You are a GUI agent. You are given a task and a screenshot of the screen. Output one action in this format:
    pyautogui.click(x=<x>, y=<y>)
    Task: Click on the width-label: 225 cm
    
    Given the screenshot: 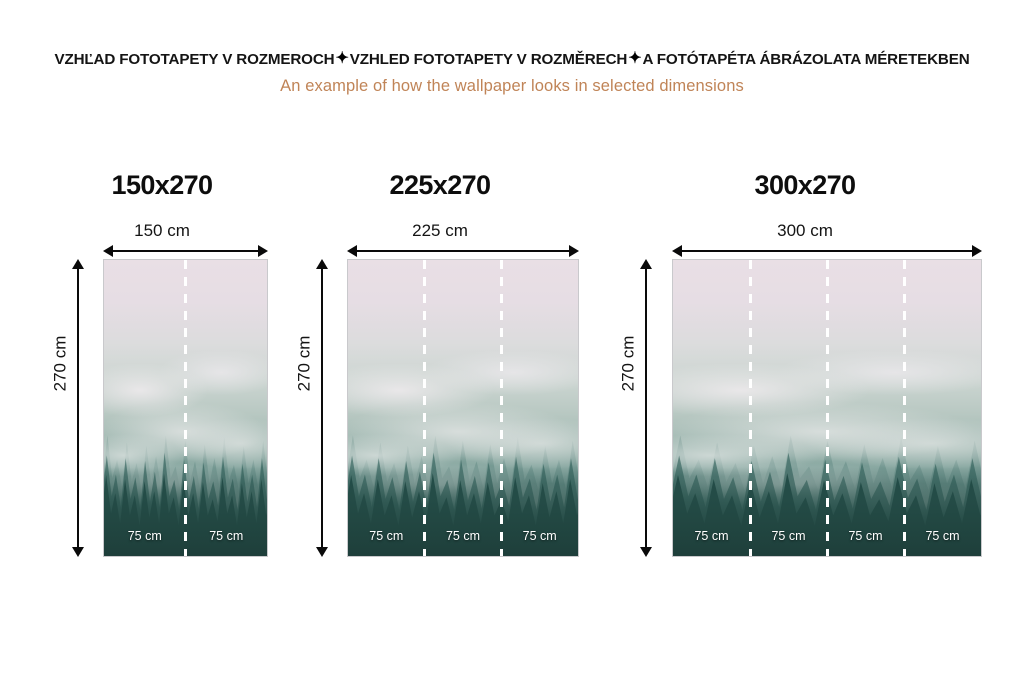 What is the action you would take?
    pyautogui.click(x=440, y=230)
    